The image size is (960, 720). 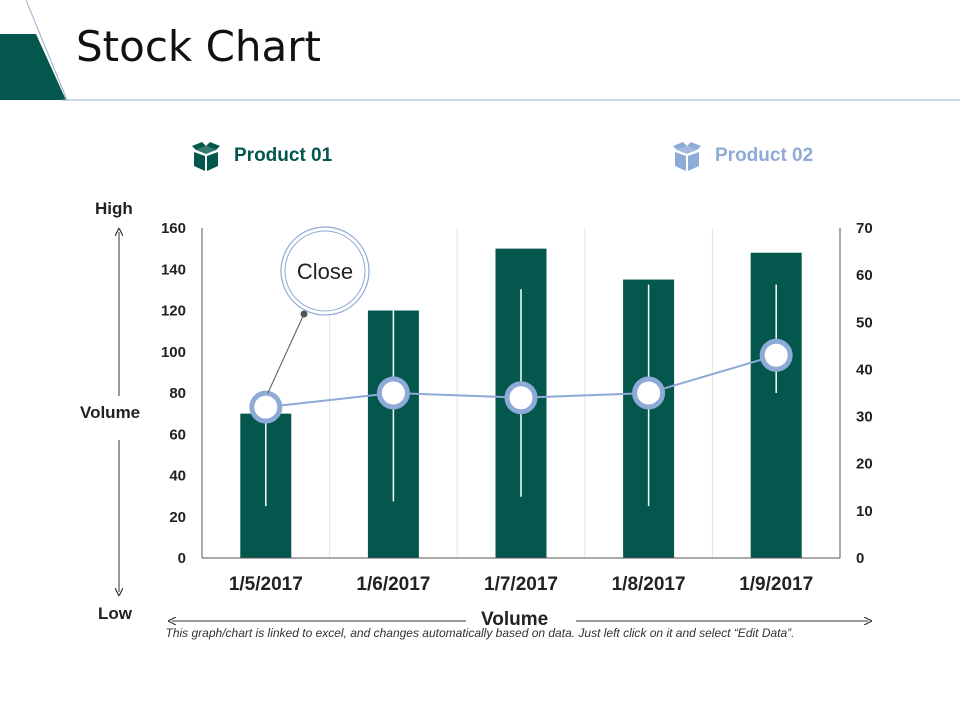 What do you see at coordinates (114, 208) in the screenshot?
I see `high-label: High` at bounding box center [114, 208].